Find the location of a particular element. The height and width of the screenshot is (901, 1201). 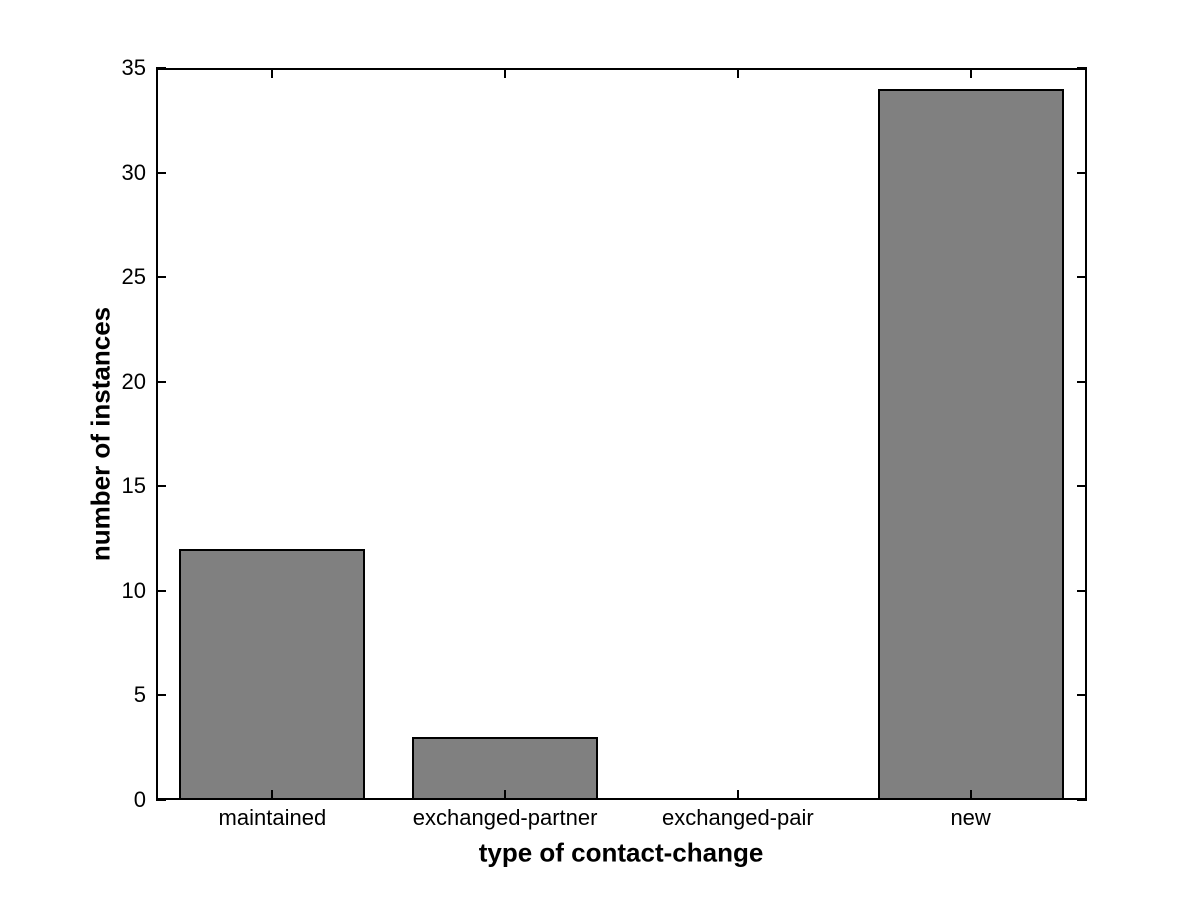

x-tick-label: exchanged-pair is located at coordinates (738, 817).